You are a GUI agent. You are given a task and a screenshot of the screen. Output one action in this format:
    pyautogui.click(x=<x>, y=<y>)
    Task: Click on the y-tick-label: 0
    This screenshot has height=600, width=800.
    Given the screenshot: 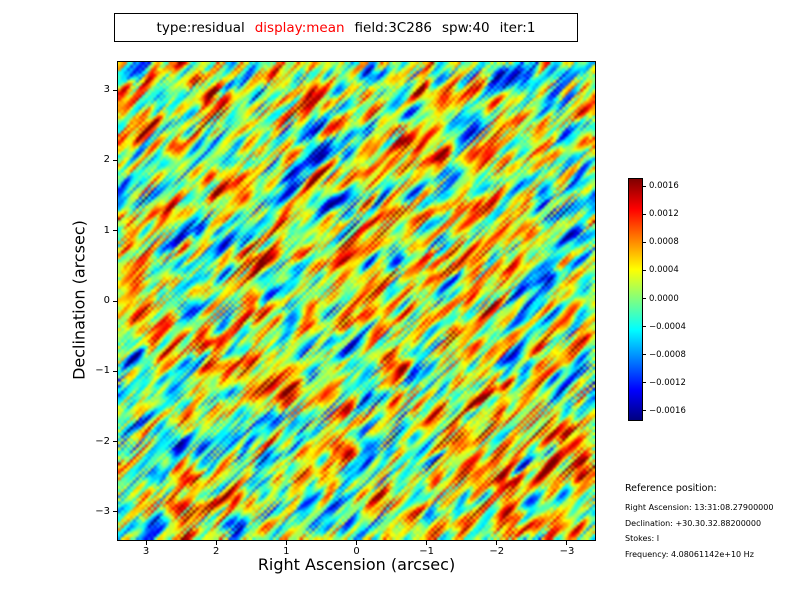 What is the action you would take?
    pyautogui.click(x=106, y=300)
    